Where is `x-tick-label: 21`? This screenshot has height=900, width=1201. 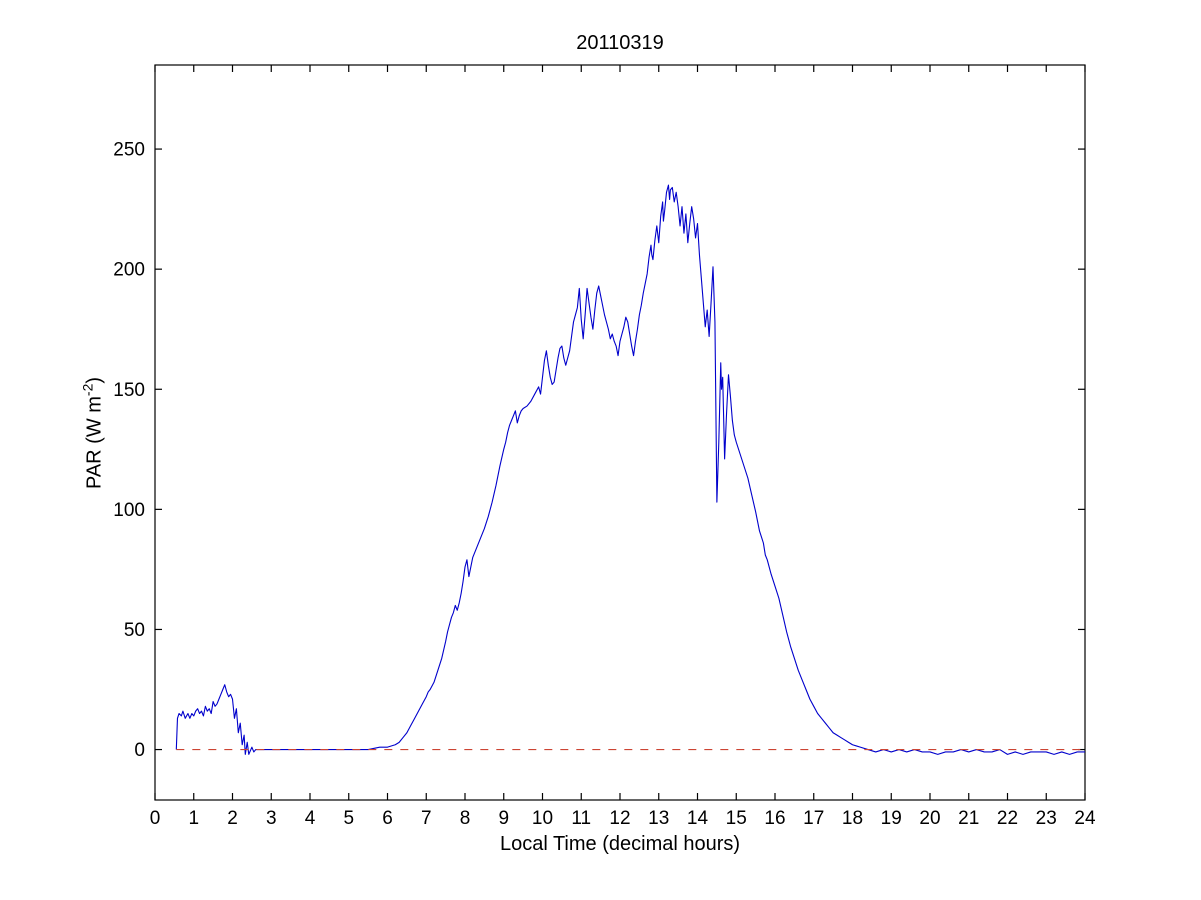 x-tick-label: 21 is located at coordinates (968, 818).